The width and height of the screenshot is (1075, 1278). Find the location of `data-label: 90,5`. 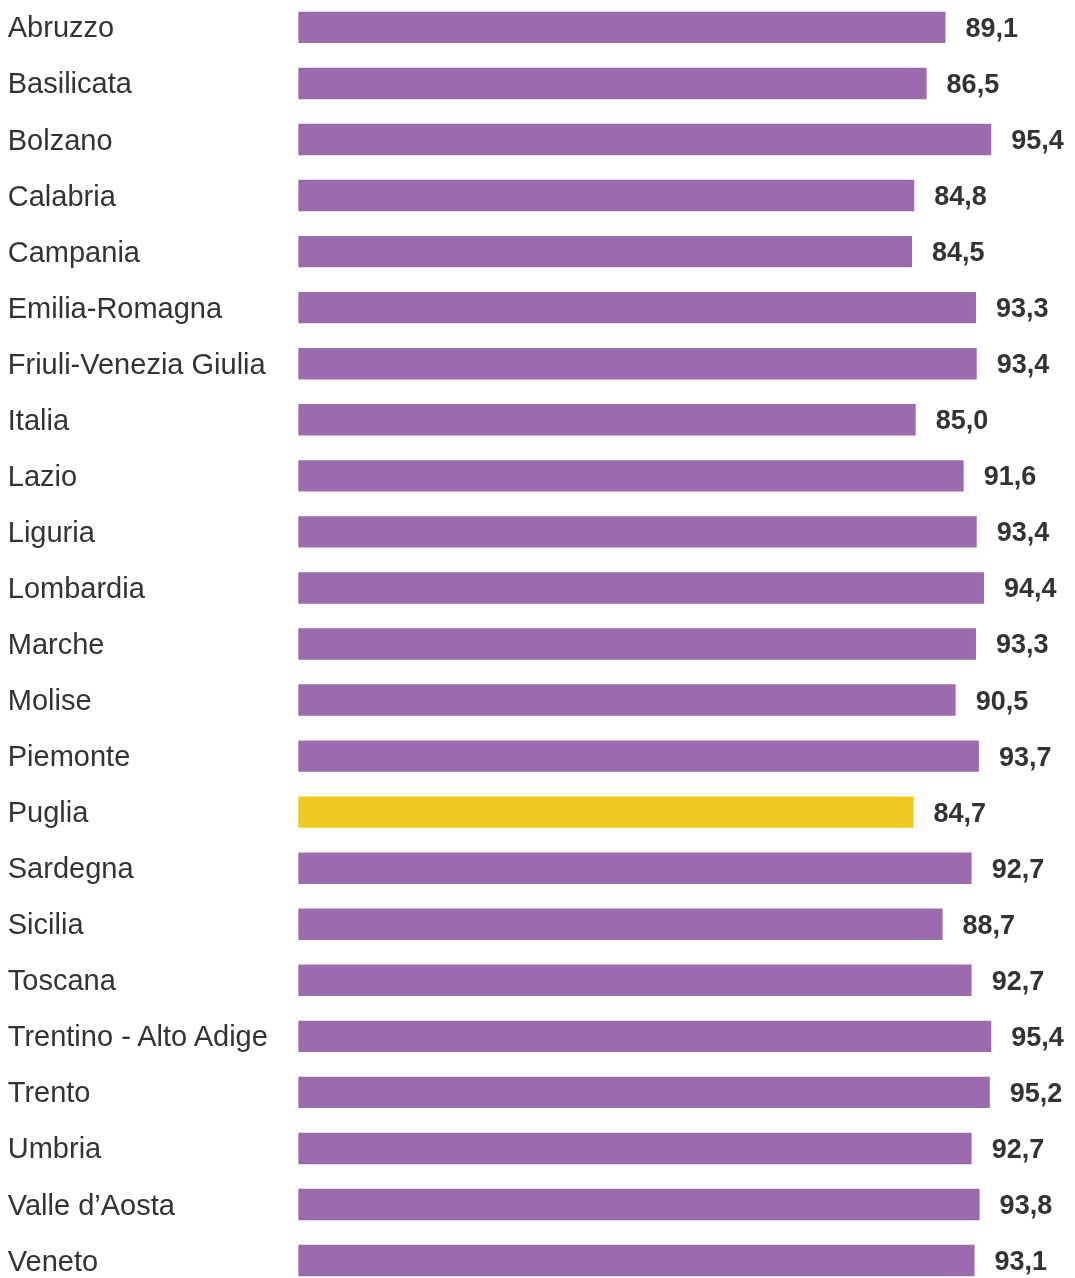

data-label: 90,5 is located at coordinates (1002, 700).